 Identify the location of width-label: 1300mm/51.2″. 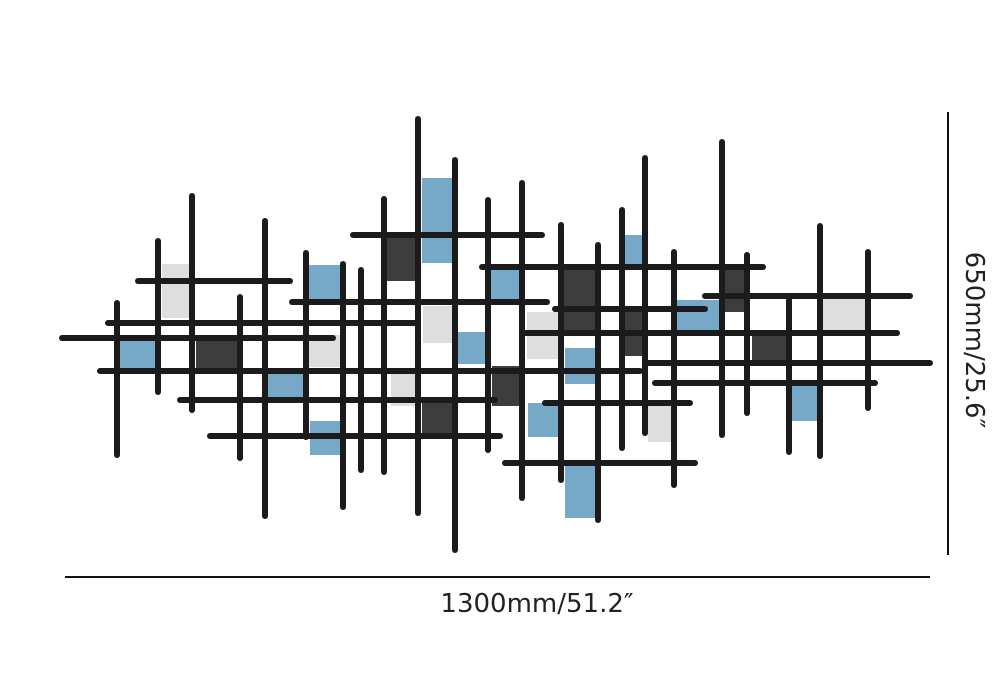
(536, 604).